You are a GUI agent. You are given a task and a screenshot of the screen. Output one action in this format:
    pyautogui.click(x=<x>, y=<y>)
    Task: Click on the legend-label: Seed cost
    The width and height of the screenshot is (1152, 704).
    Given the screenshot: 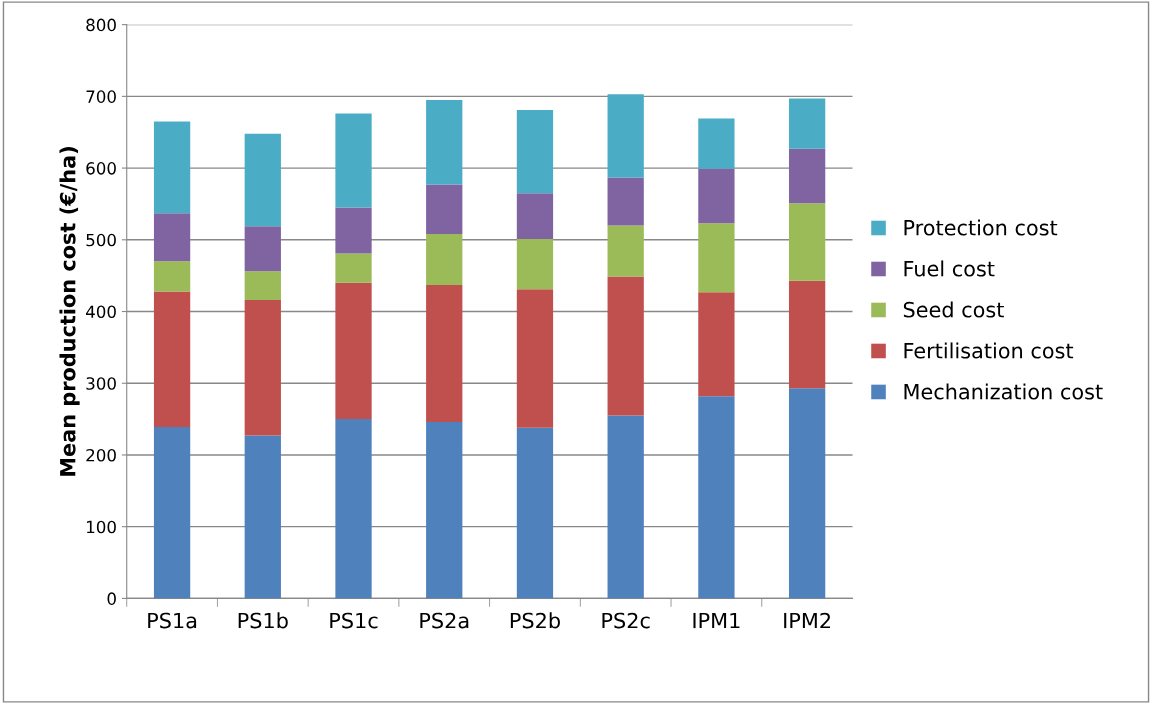 What is the action you would take?
    pyautogui.click(x=953, y=309)
    